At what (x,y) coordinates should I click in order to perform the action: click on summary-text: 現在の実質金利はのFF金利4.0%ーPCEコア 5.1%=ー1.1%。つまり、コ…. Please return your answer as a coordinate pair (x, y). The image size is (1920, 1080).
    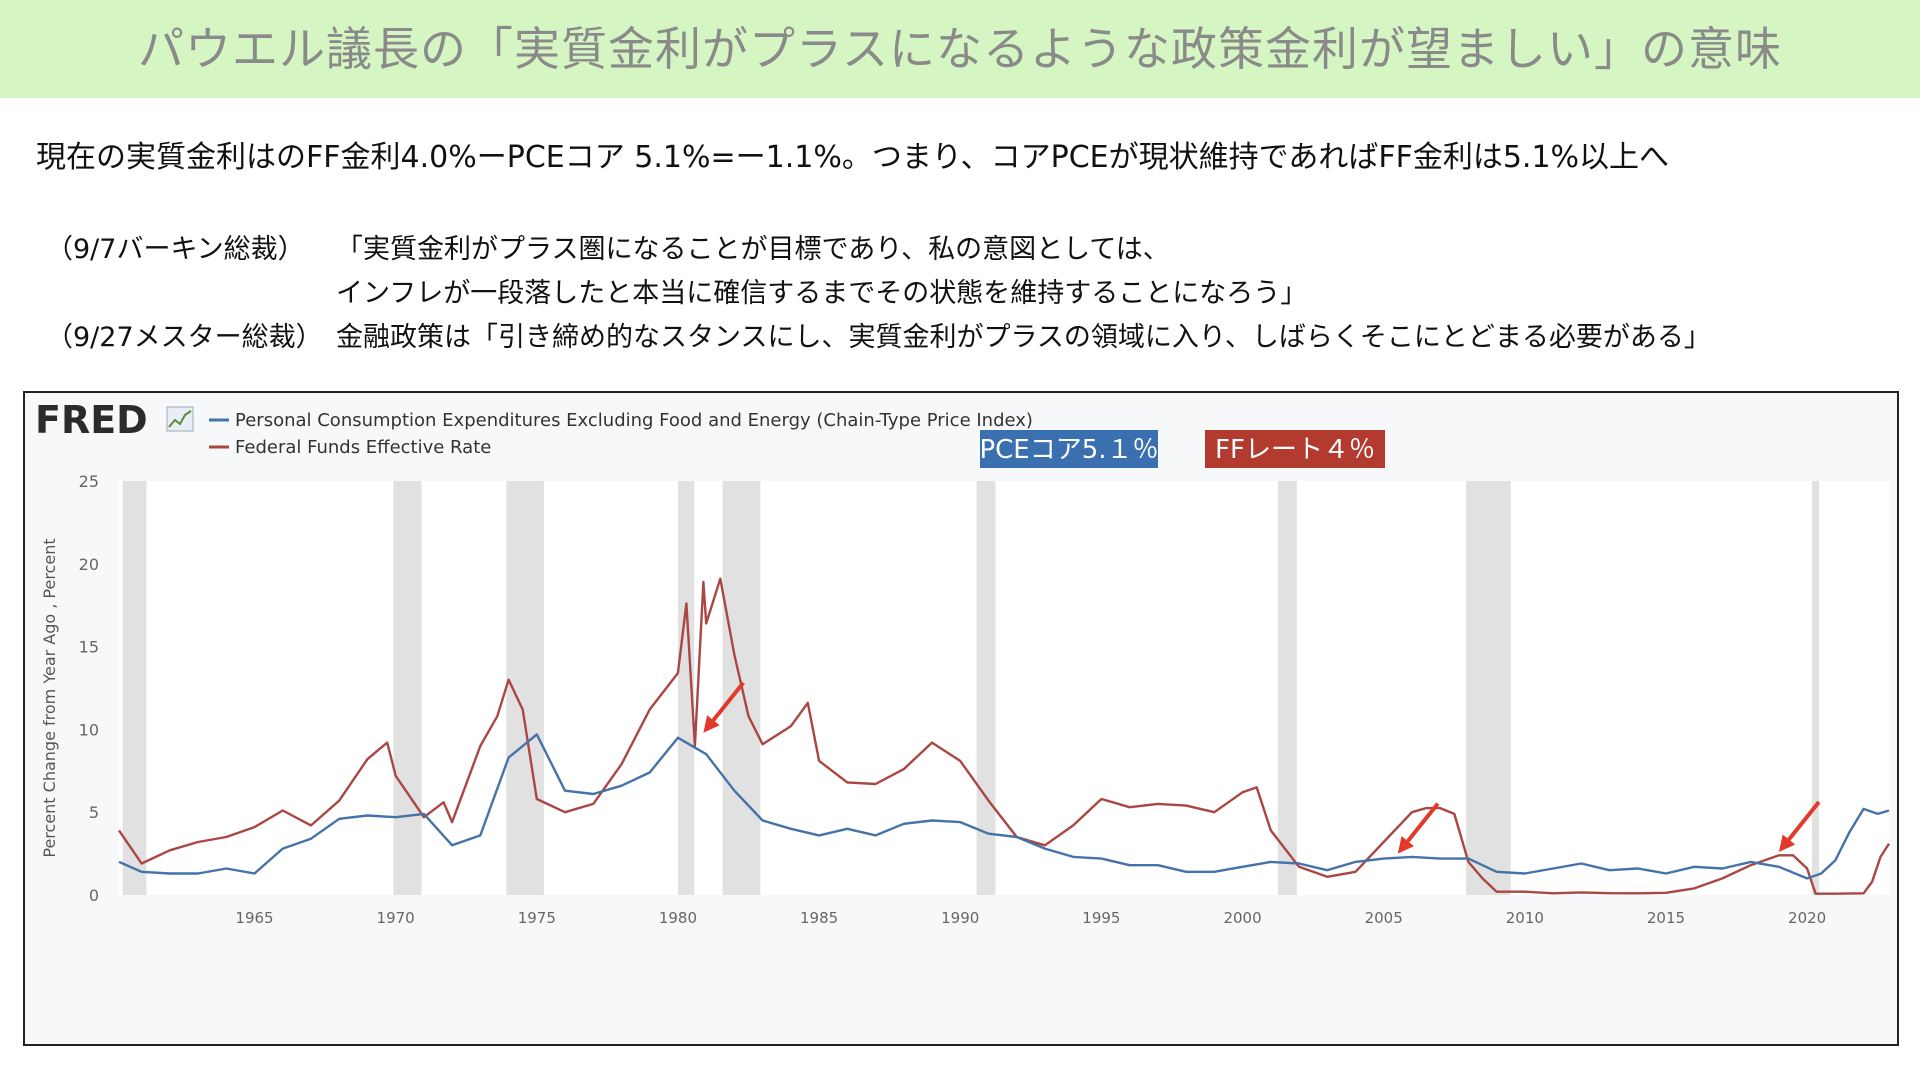
    Looking at the image, I should click on (853, 157).